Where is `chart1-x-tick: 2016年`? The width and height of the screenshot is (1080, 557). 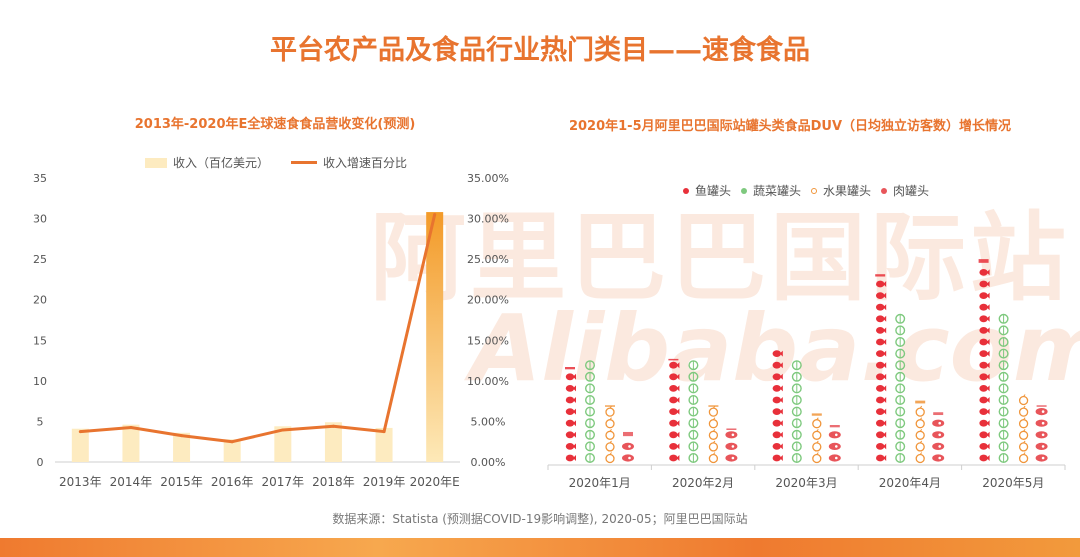 chart1-x-tick: 2016年 is located at coordinates (232, 482).